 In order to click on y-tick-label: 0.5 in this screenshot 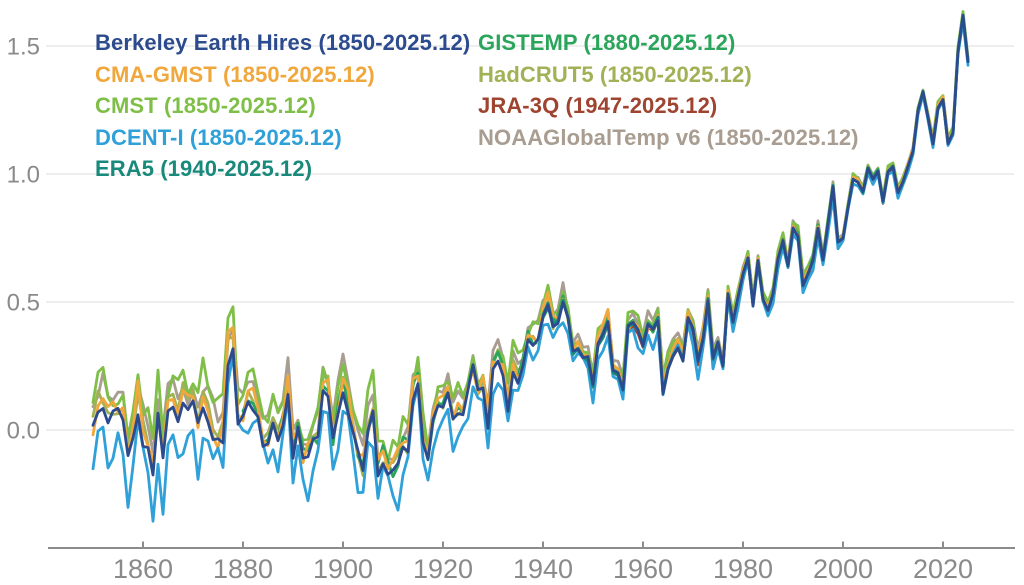, I will do `click(23, 303)`.